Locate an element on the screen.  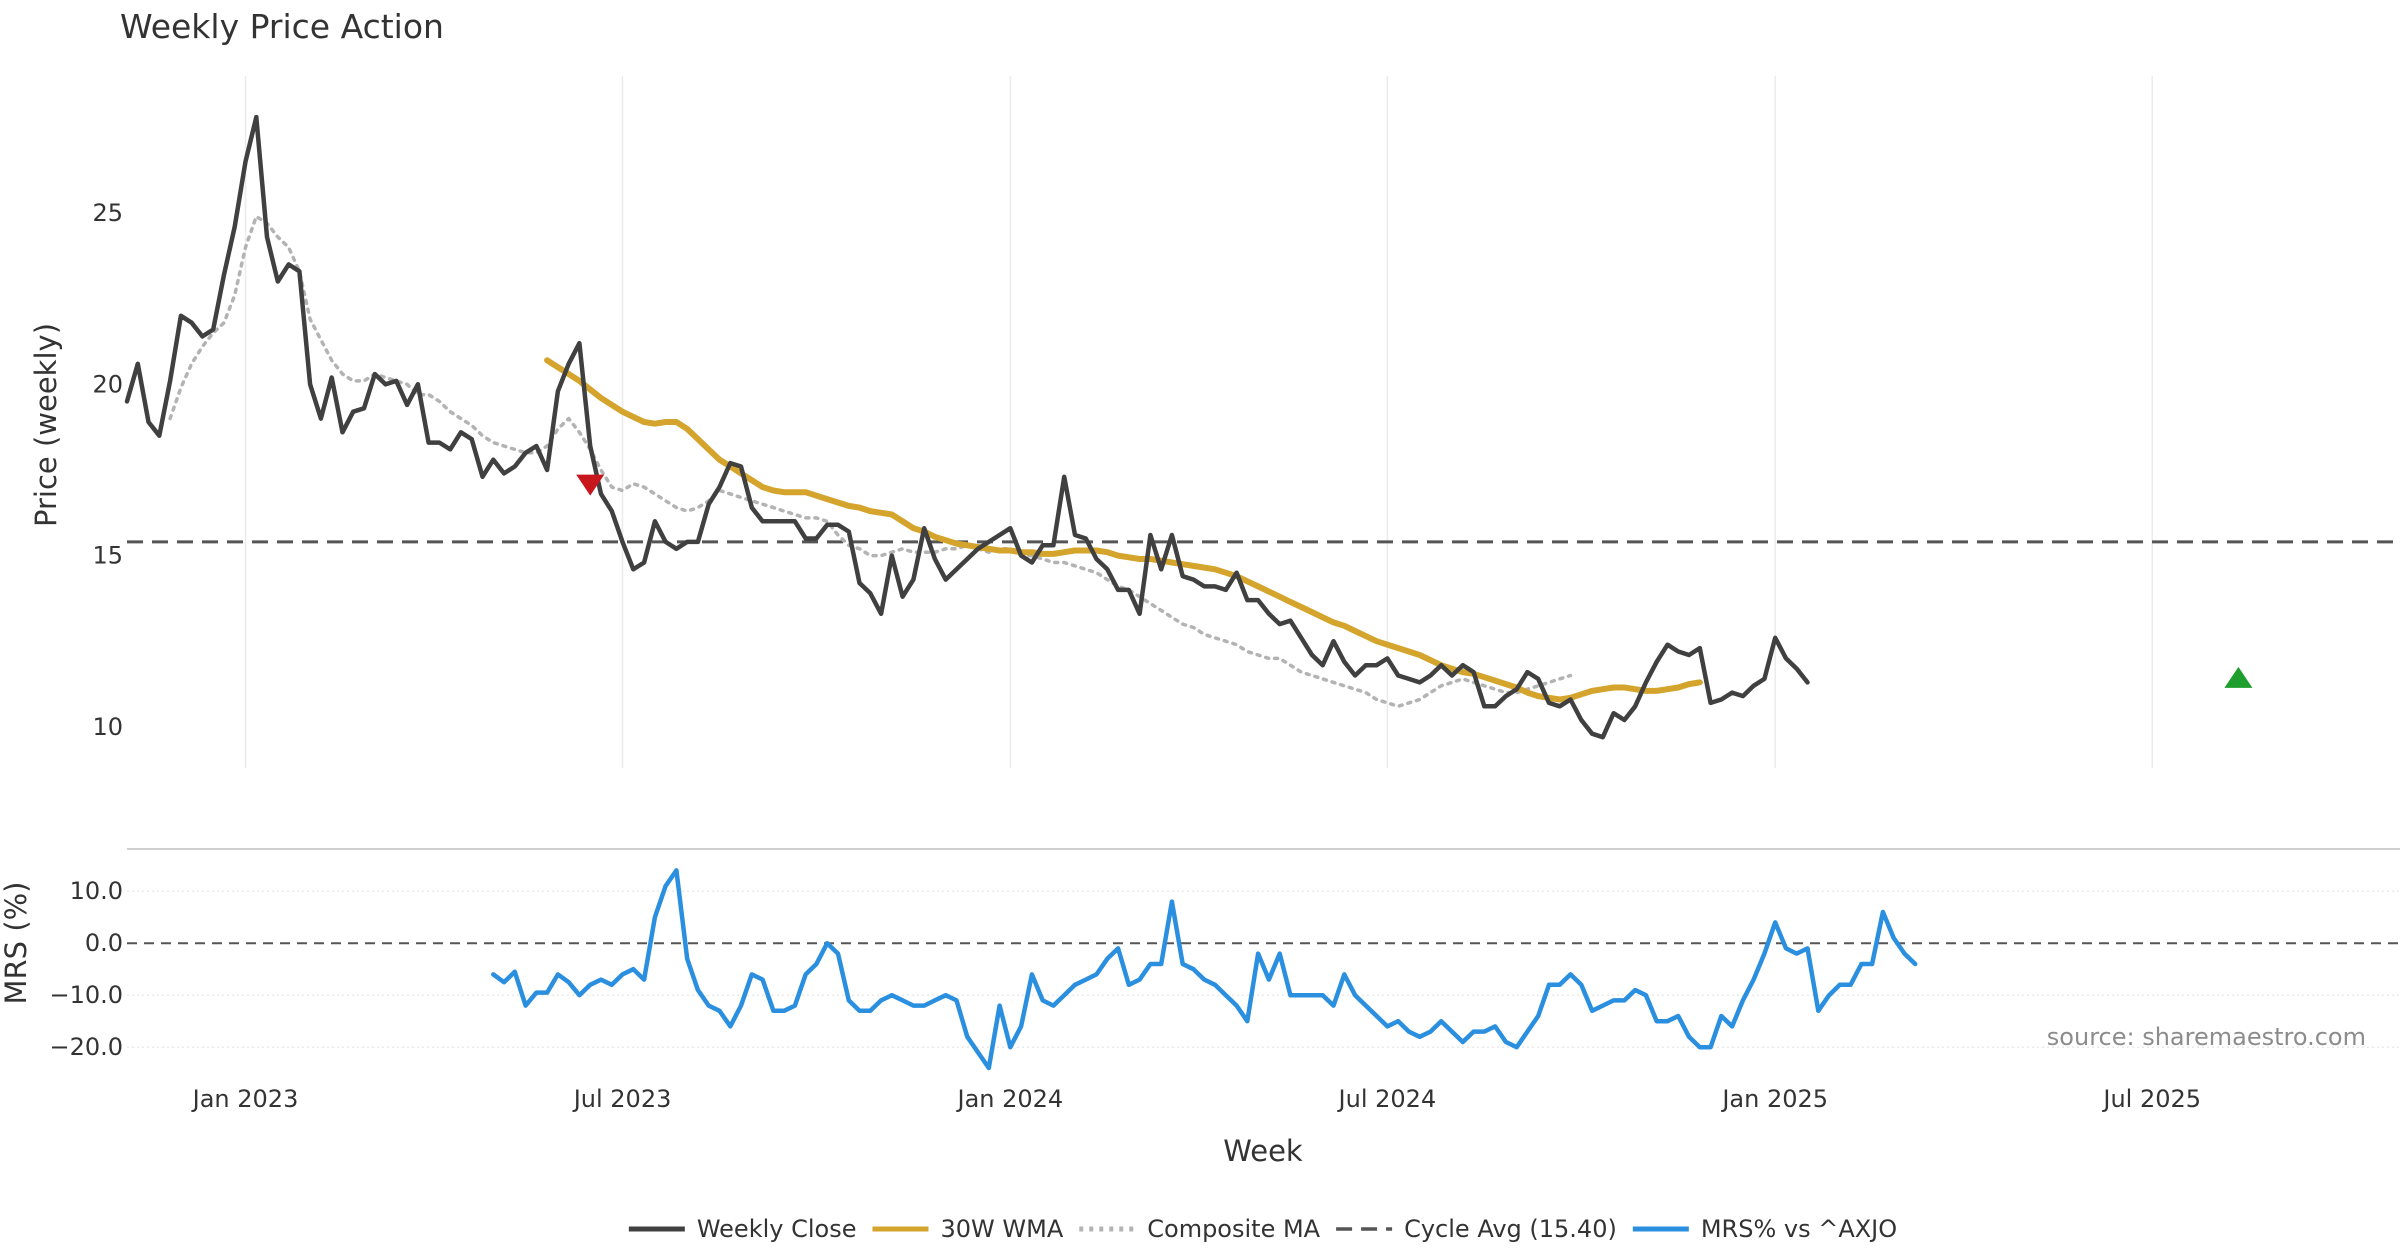
legend-label: Cycle Avg (15.40) is located at coordinates (1510, 1229).